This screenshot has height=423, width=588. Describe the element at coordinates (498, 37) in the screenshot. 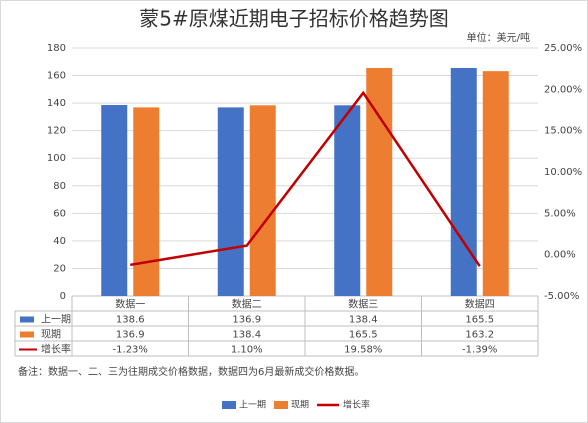

I see `unit-label: 单位：美元/吨` at that location.